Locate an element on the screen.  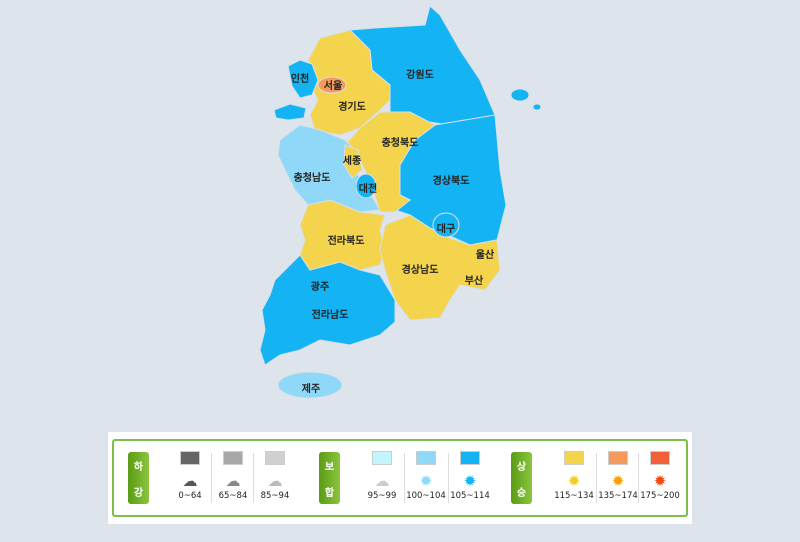
range-label: 115~134 is located at coordinates (574, 496).